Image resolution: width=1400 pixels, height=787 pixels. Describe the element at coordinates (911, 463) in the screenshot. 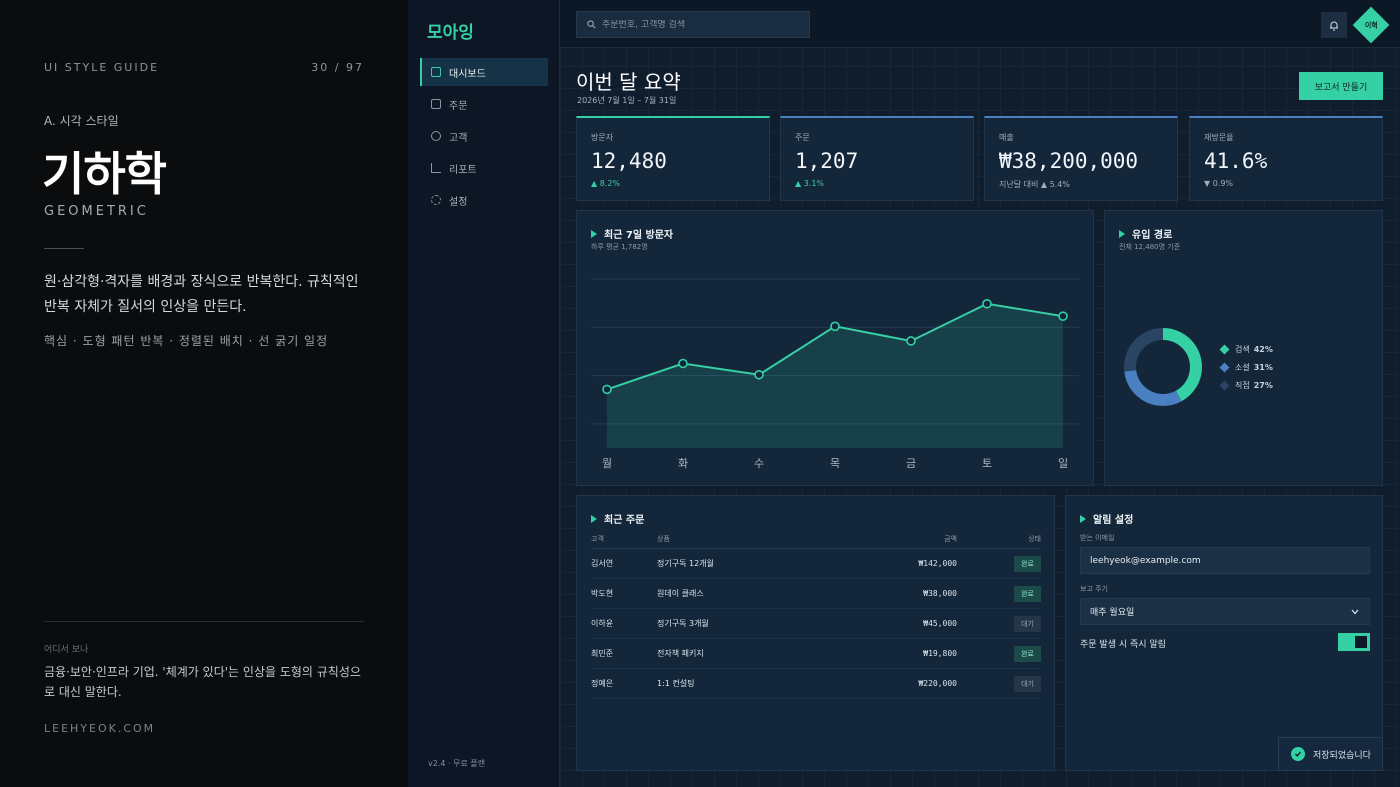

I see `x-tick-label: 금` at that location.